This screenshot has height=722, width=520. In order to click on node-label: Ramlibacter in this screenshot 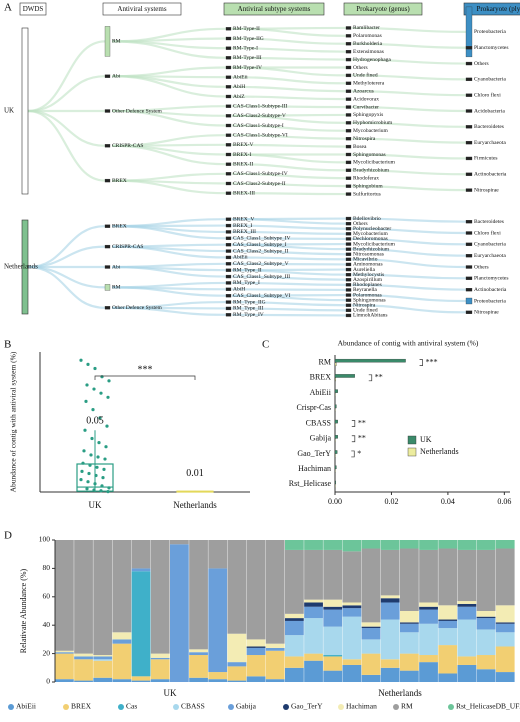, I will do `click(366, 28)`.